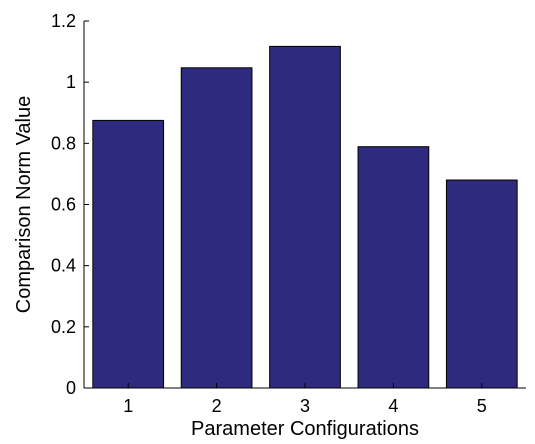 The width and height of the screenshot is (535, 444). I want to click on x-axis-ticks: 1 2 3 4 5, so click(305, 399).